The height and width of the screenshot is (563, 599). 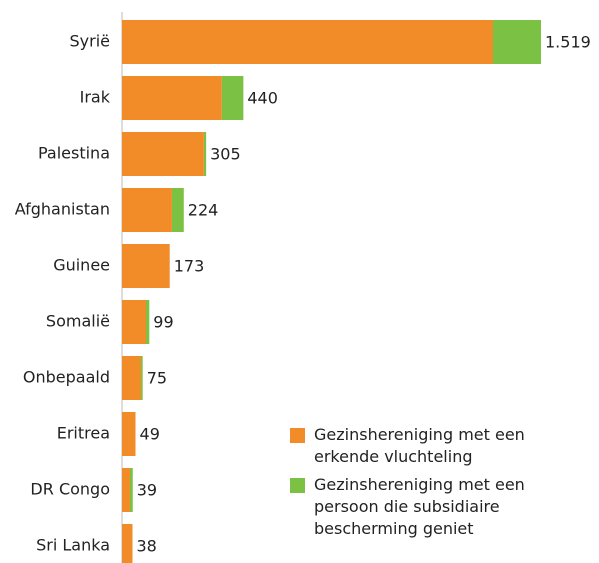 I want to click on y-tick-label: Guinee, so click(x=81, y=265).